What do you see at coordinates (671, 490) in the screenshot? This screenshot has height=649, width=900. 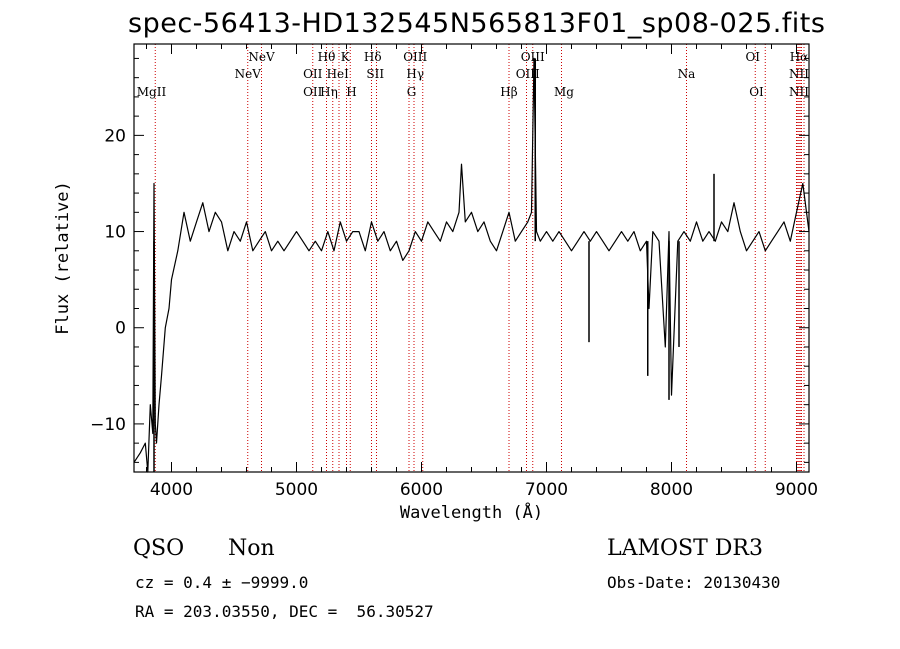 I see `x-tick-label: 8000` at bounding box center [671, 490].